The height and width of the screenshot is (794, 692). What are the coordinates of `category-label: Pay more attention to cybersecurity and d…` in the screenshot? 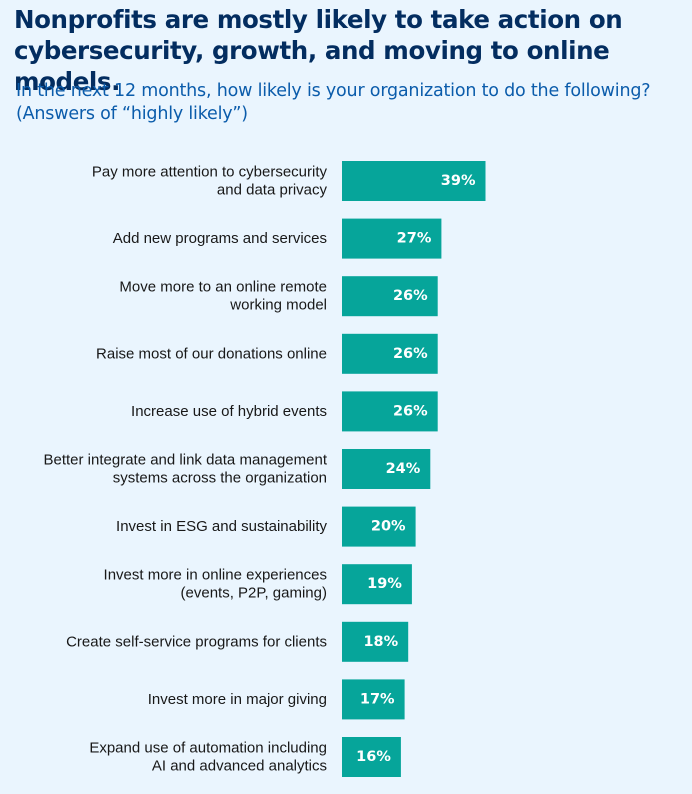 It's located at (210, 181).